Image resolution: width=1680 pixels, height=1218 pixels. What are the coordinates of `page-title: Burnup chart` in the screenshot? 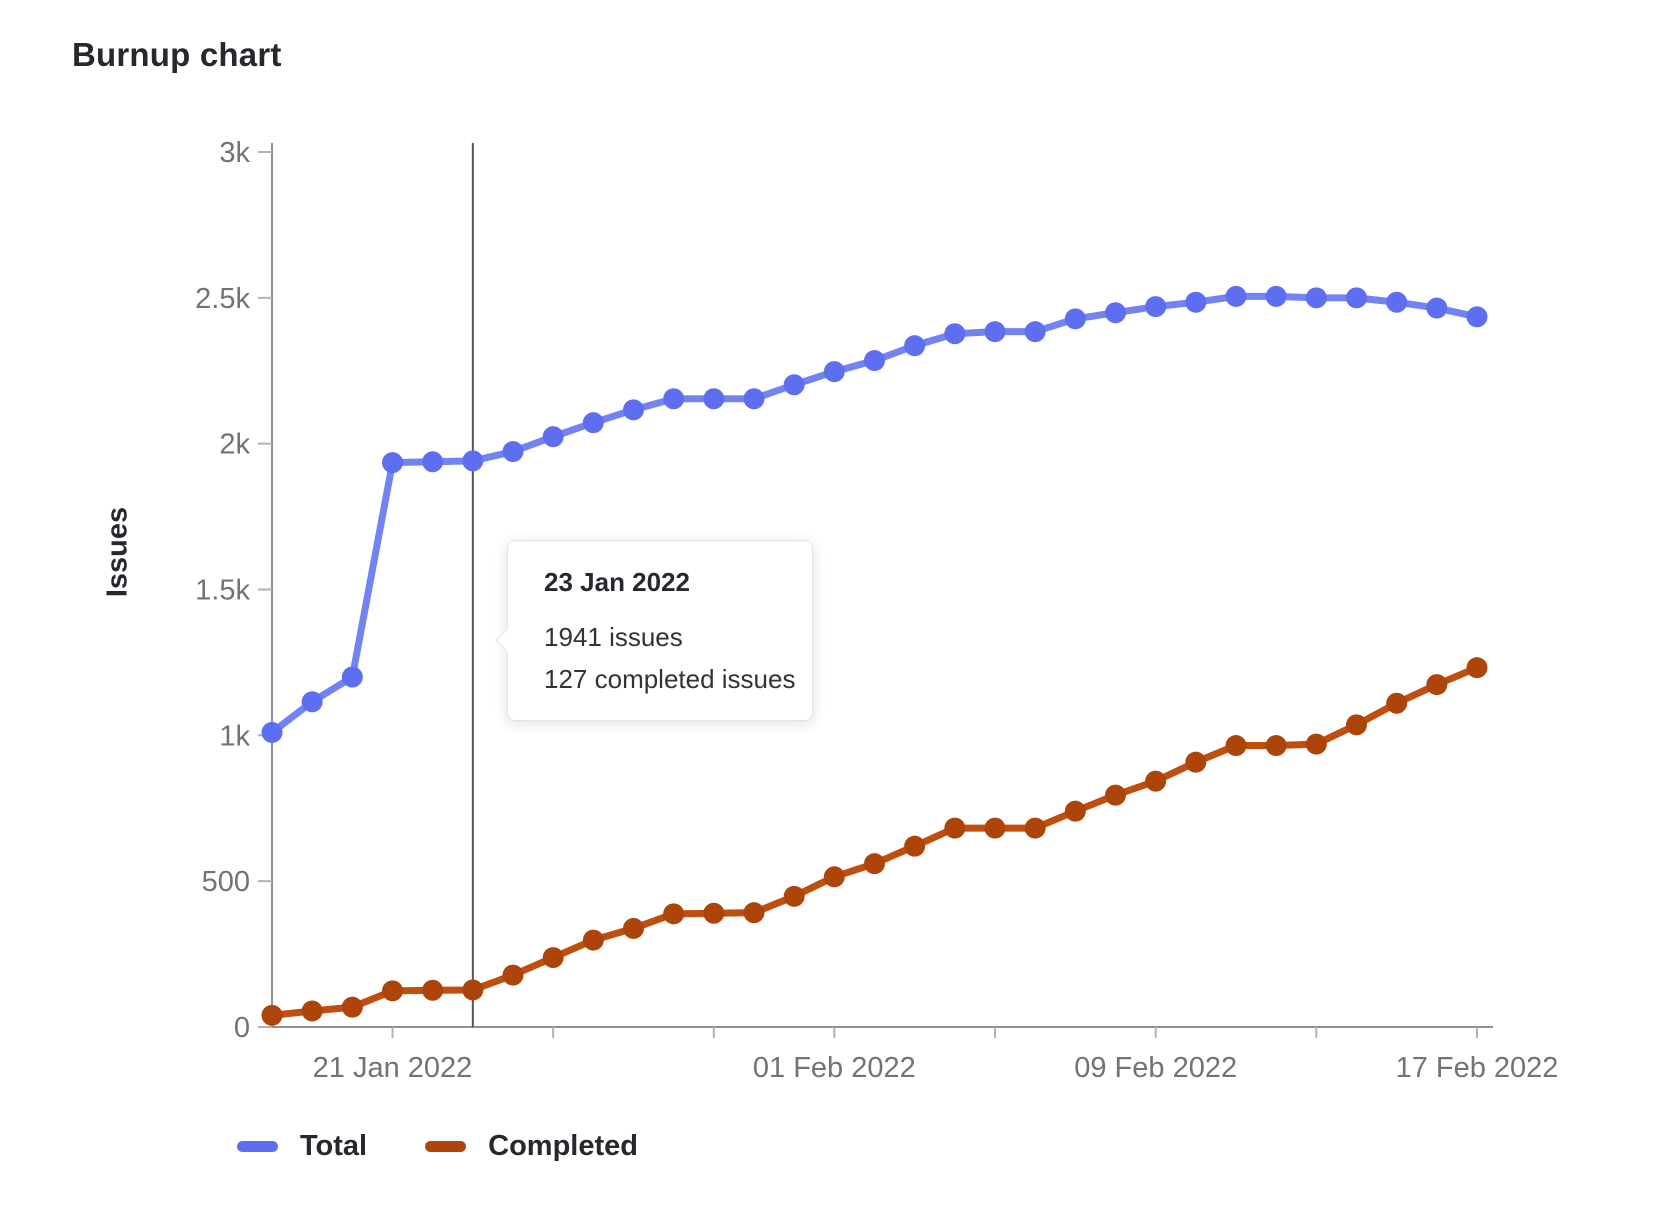 It's located at (177, 54).